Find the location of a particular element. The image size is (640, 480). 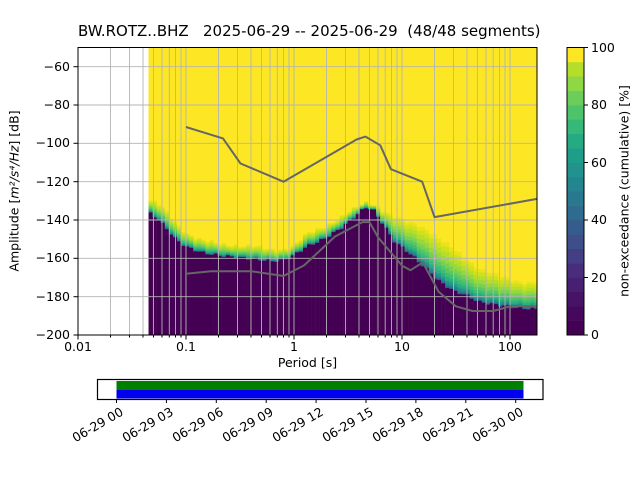

noise-model-nlnm-line is located at coordinates (361, 266).